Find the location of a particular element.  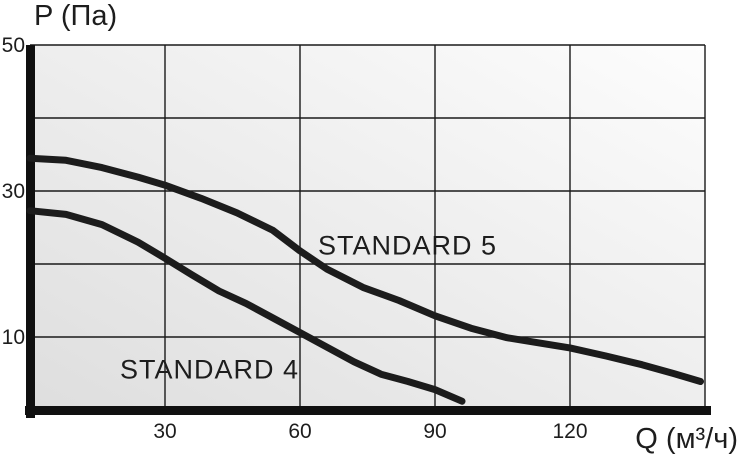

x-tick-label: 90 is located at coordinates (434, 431).